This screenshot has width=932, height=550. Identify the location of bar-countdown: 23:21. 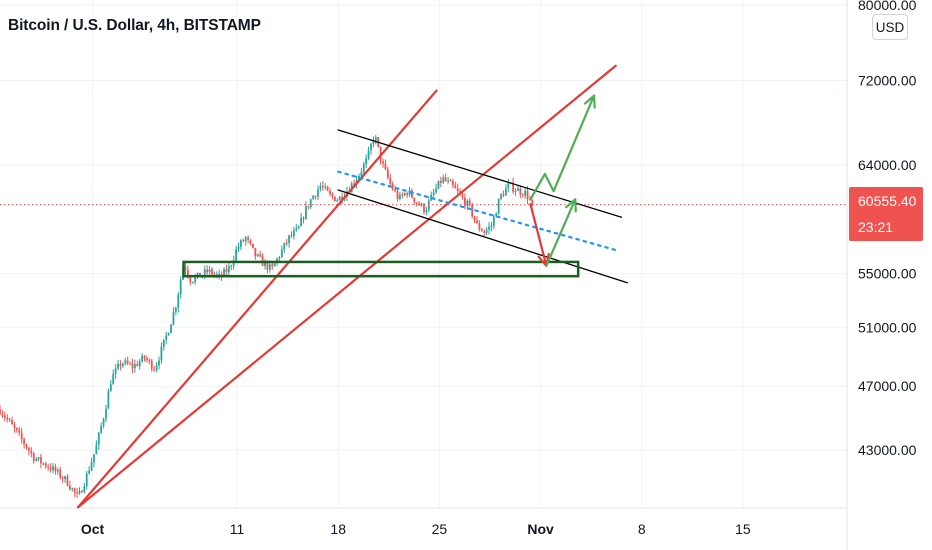
(876, 227).